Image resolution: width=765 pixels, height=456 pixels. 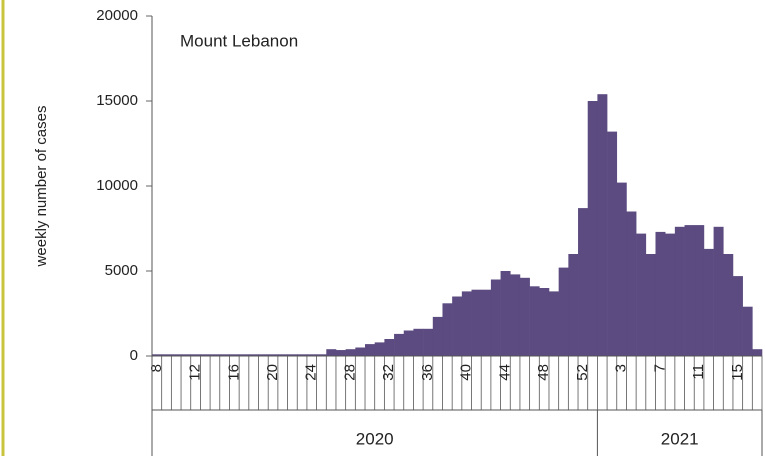 I want to click on group-label: 2021, so click(x=680, y=438).